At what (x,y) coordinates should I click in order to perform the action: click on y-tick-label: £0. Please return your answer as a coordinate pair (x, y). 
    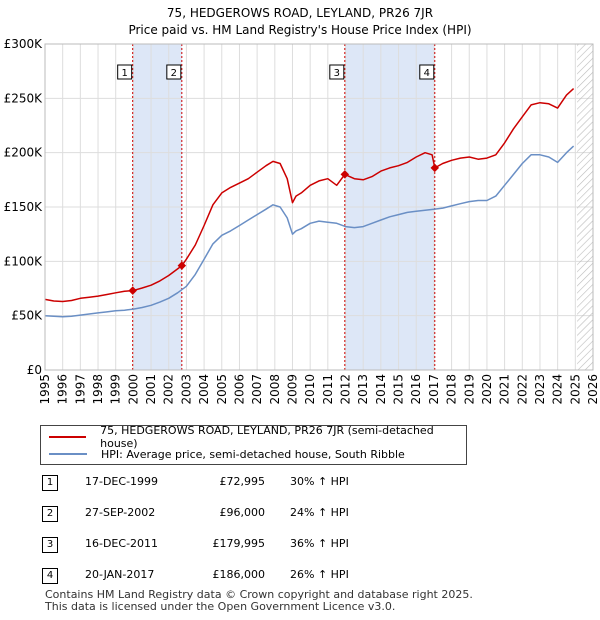
    Looking at the image, I should click on (34, 370).